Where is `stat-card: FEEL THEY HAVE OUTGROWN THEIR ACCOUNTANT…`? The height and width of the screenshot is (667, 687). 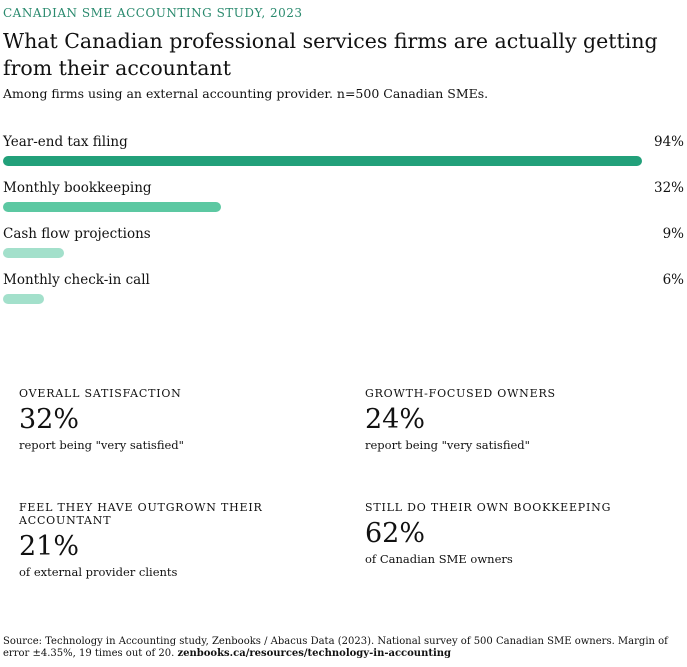
stat-card: FEEL THEY HAVE OUTGROWN THEIR ACCOUNTANT… is located at coordinates (184, 540).